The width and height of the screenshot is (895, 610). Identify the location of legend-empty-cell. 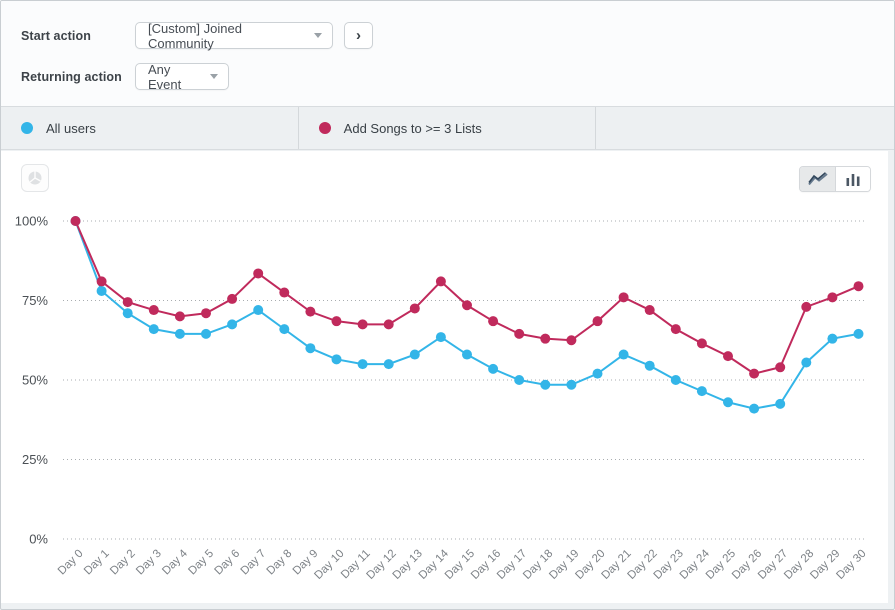
(745, 128).